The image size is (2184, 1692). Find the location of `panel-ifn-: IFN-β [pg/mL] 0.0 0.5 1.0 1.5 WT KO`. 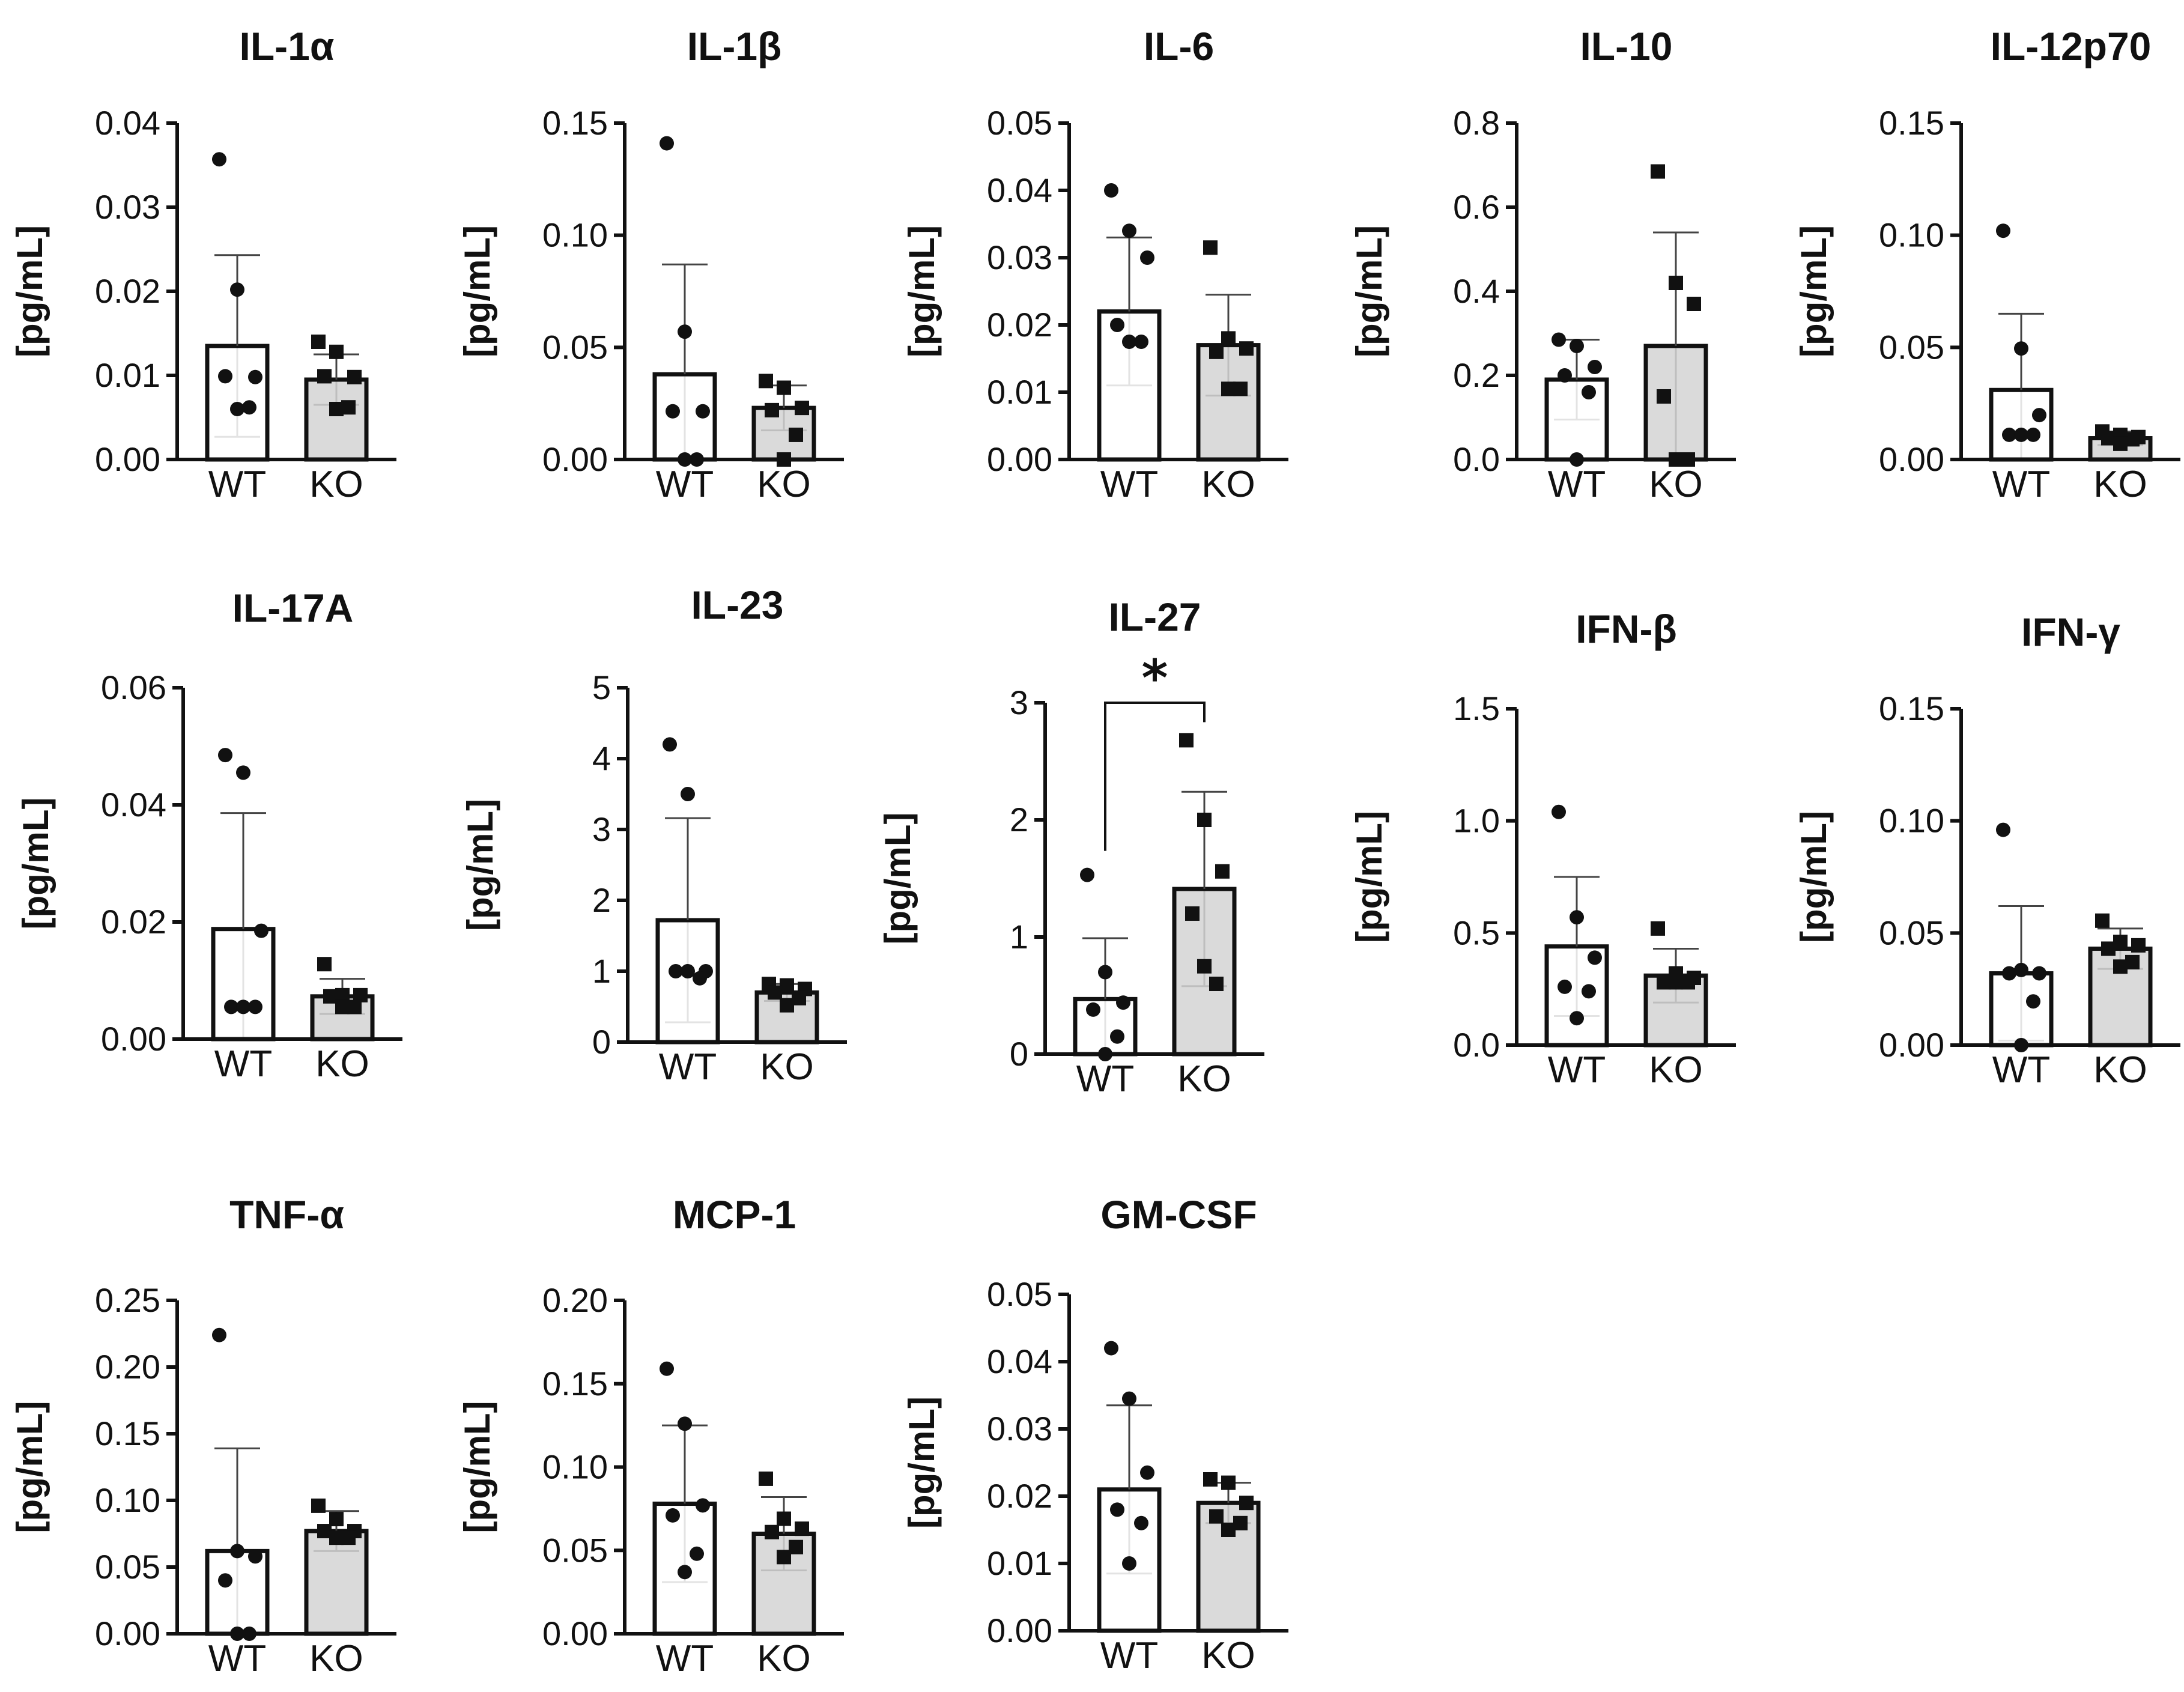

panel-ifn-: IFN-β [pg/mL] 0.0 0.5 1.0 1.5 WT KO is located at coordinates (1543, 849).